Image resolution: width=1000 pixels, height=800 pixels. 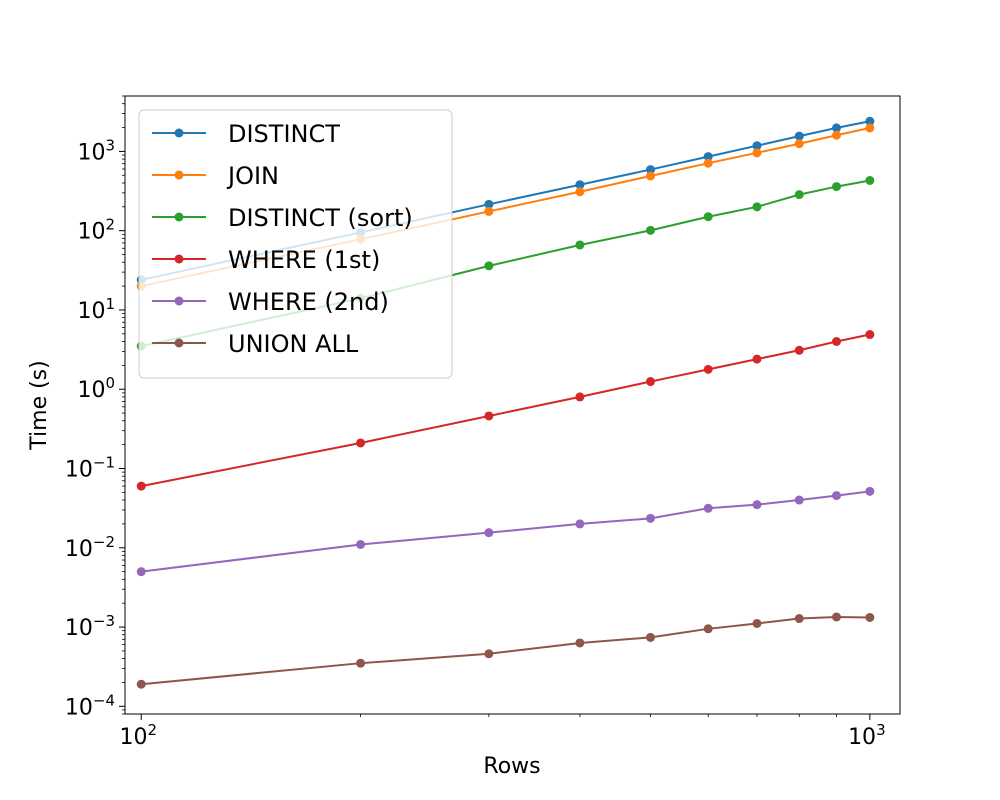 I want to click on y-tick-label: 10⁻³, so click(x=90, y=626).